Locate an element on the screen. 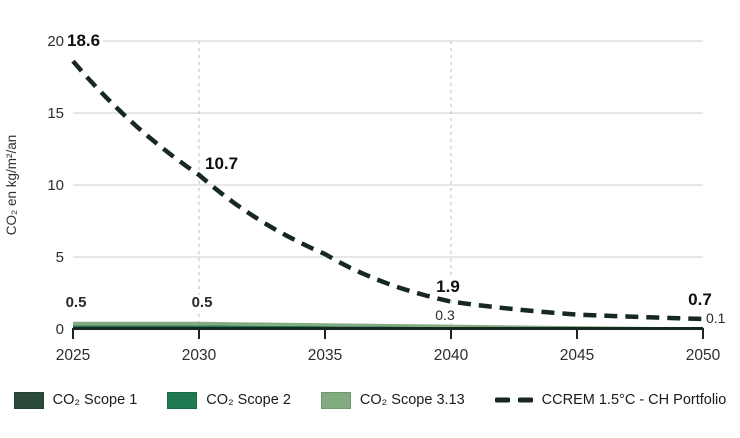 This screenshot has width=740, height=438. legend-item-2: CO₂ Scope 2 is located at coordinates (229, 400).